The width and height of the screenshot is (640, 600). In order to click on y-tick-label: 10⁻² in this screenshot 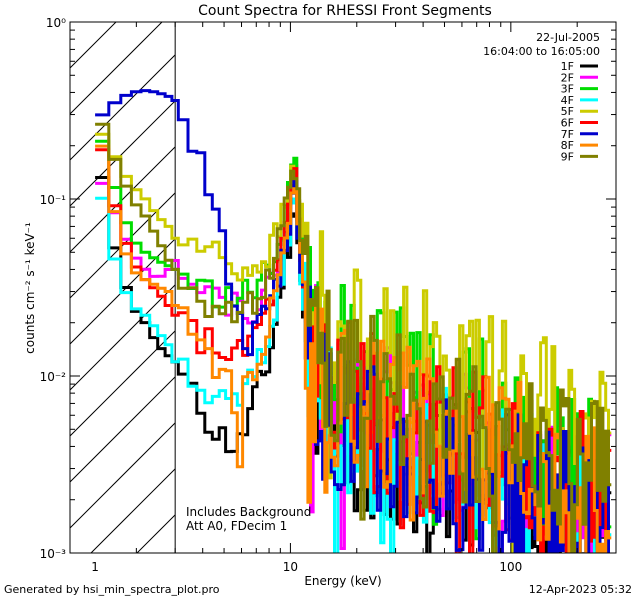, I will do `click(53, 377)`.